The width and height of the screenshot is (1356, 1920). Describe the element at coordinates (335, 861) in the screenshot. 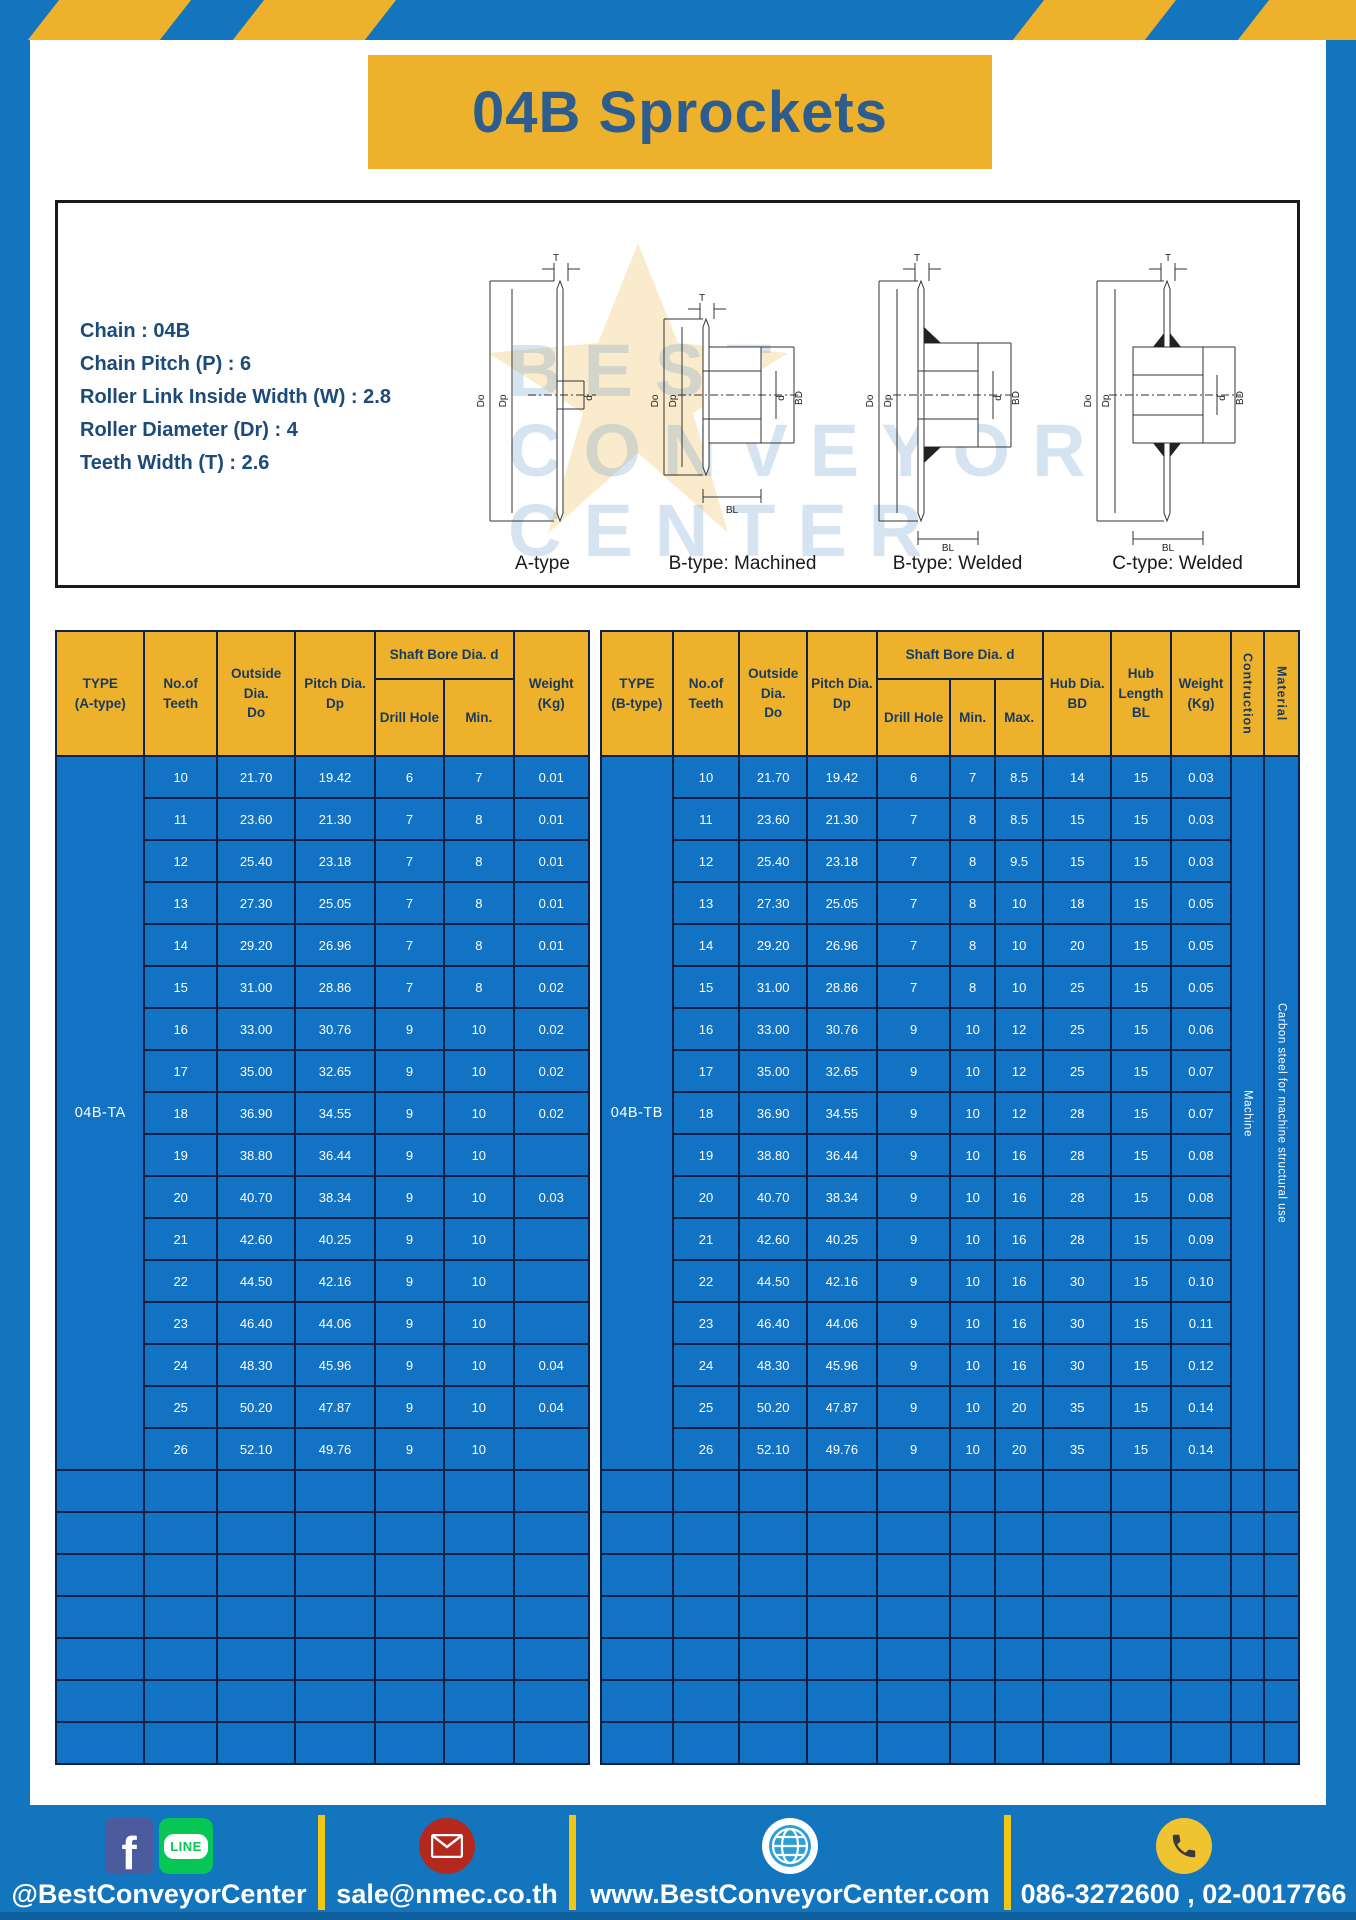

I see `data-cell: 23.18` at that location.